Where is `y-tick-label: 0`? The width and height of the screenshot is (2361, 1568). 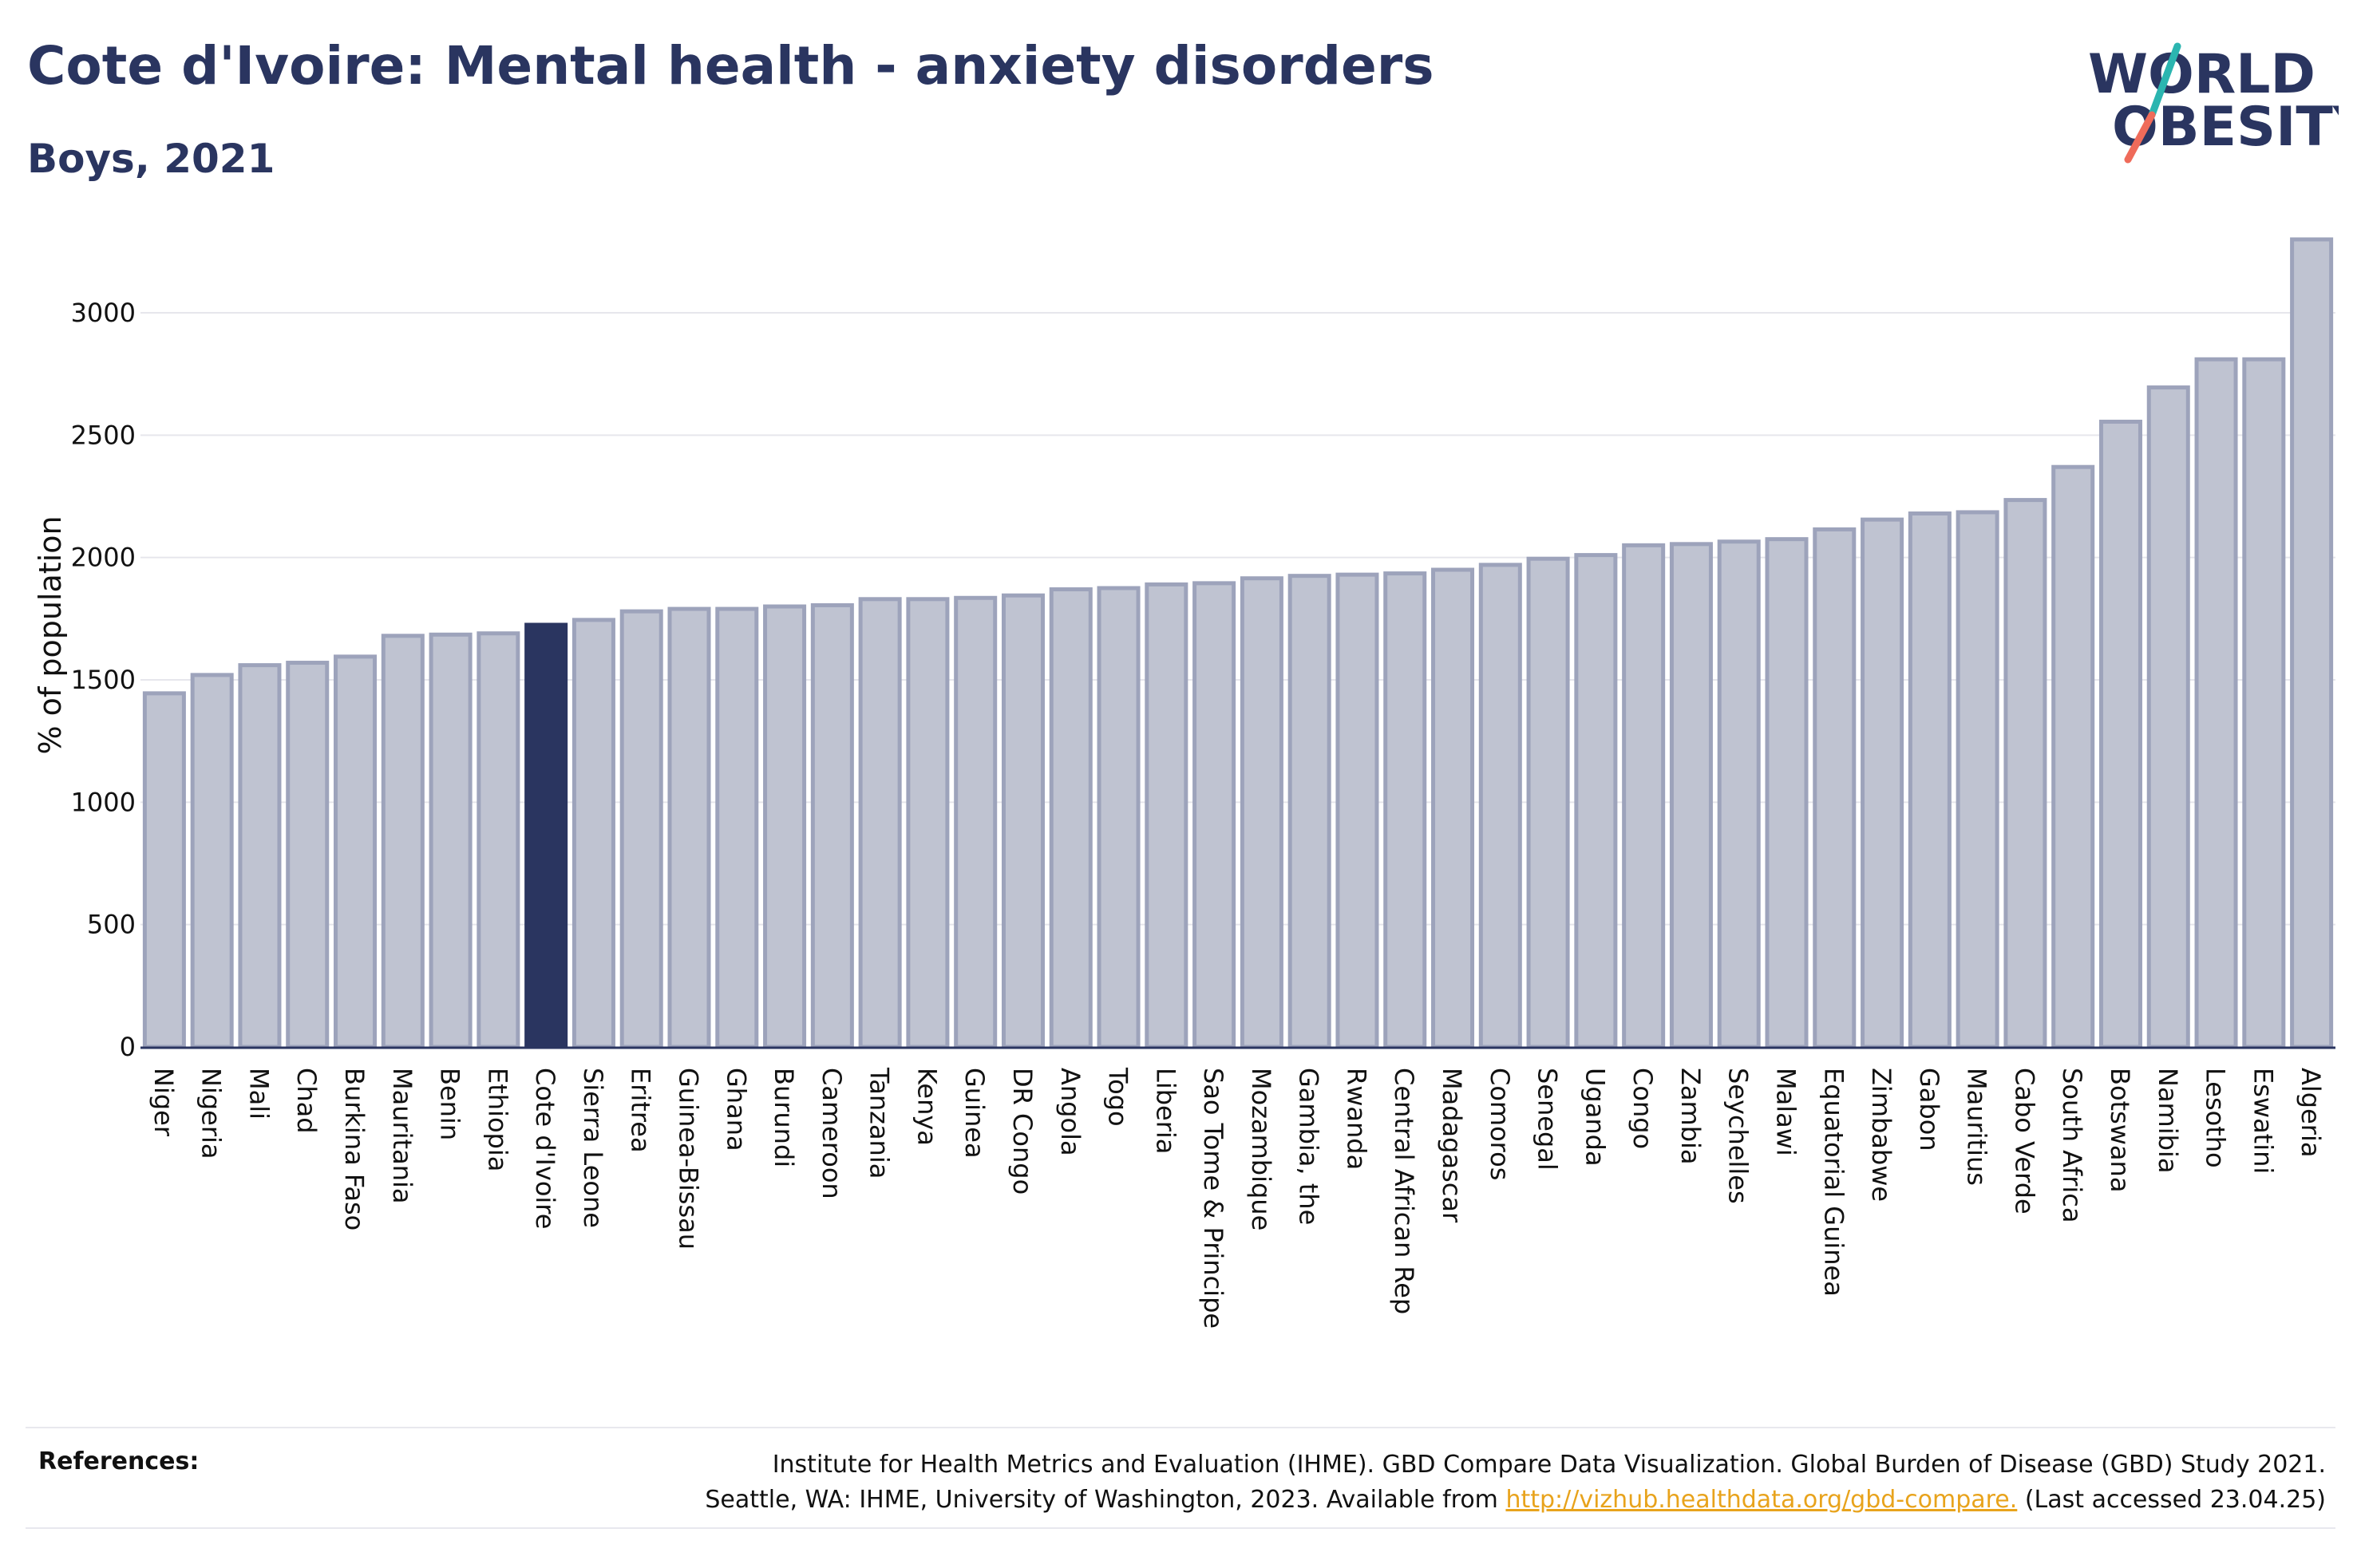 y-tick-label: 0 is located at coordinates (128, 1047).